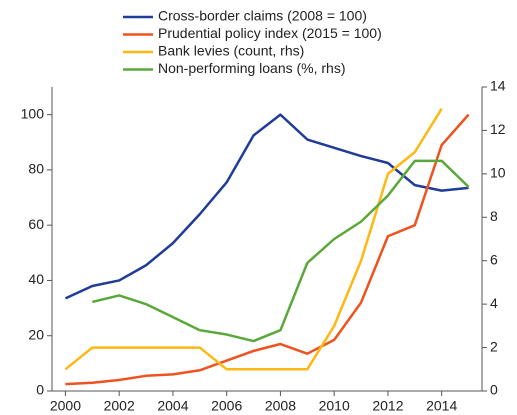 The image size is (517, 415). Describe the element at coordinates (498, 173) in the screenshot. I see `y2-tick-label: 10` at that location.